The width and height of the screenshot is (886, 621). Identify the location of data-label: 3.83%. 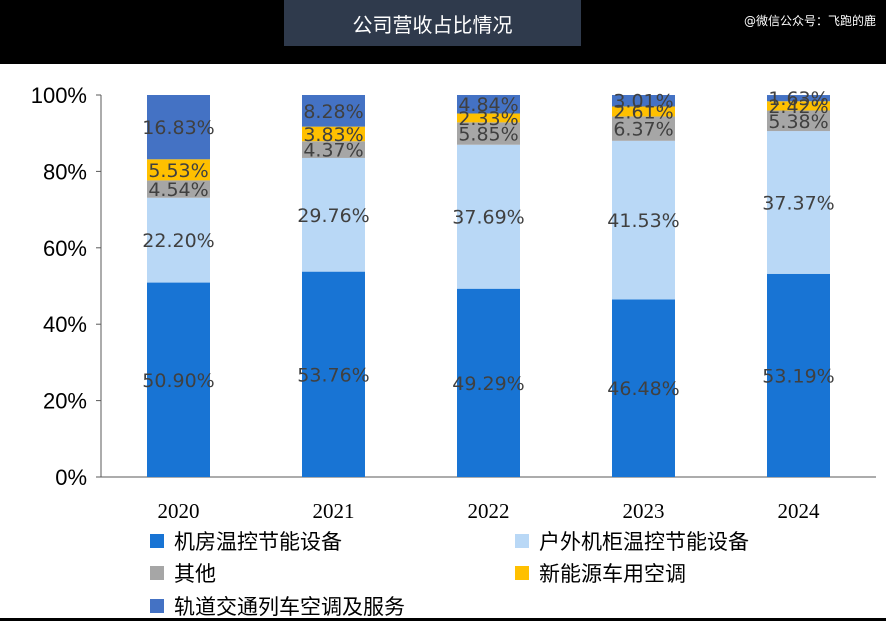
(333, 135).